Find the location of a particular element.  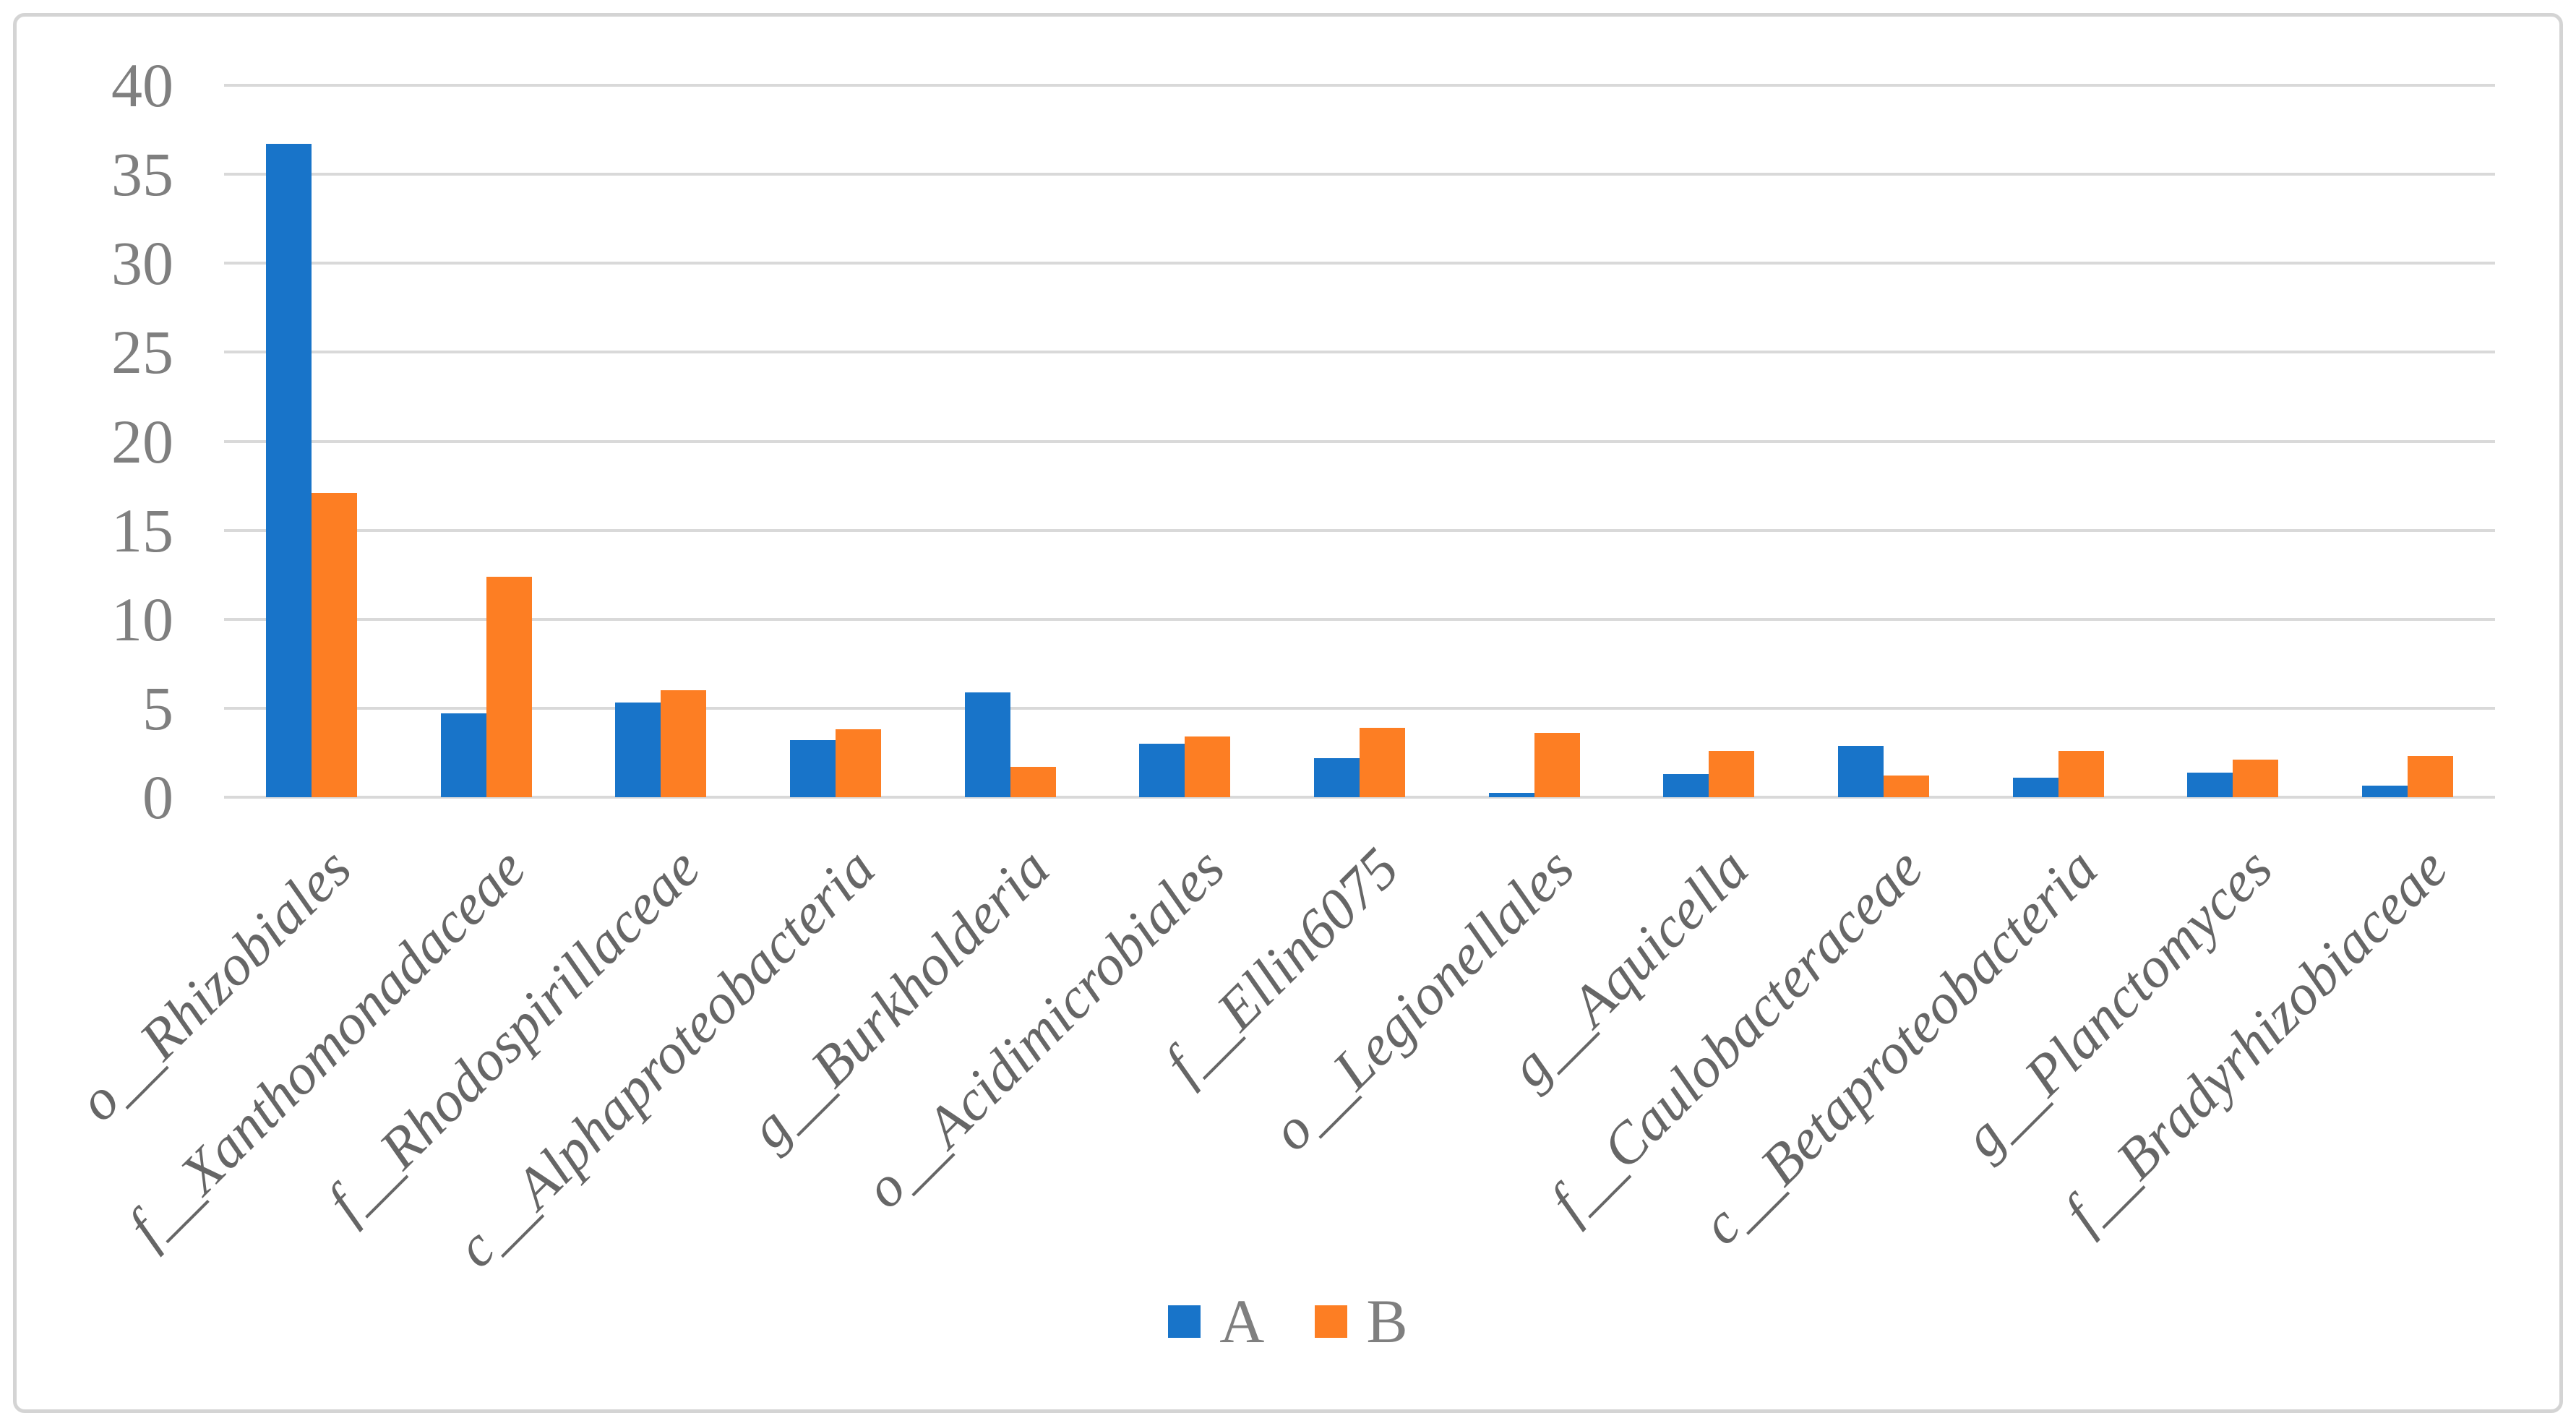

y-tick-label: 0 is located at coordinates (158, 797).